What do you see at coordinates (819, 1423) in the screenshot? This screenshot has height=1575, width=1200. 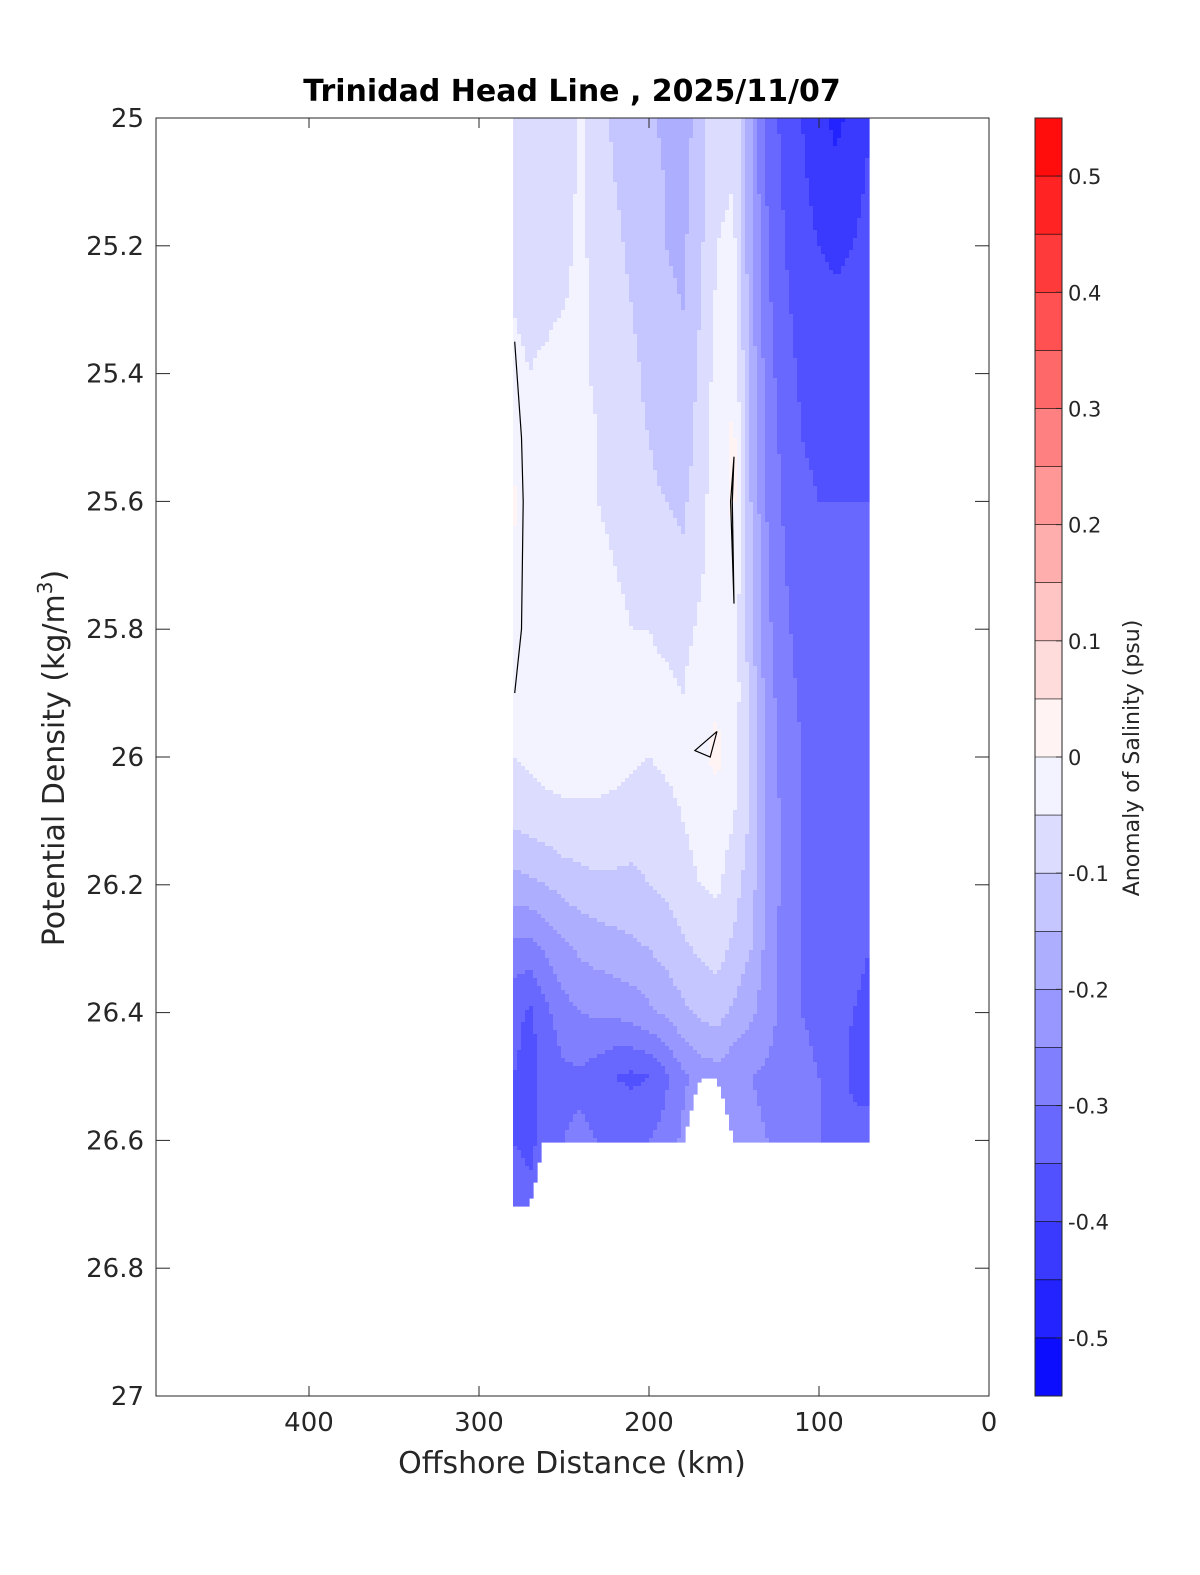 I see `x-tick-label: 100` at bounding box center [819, 1423].